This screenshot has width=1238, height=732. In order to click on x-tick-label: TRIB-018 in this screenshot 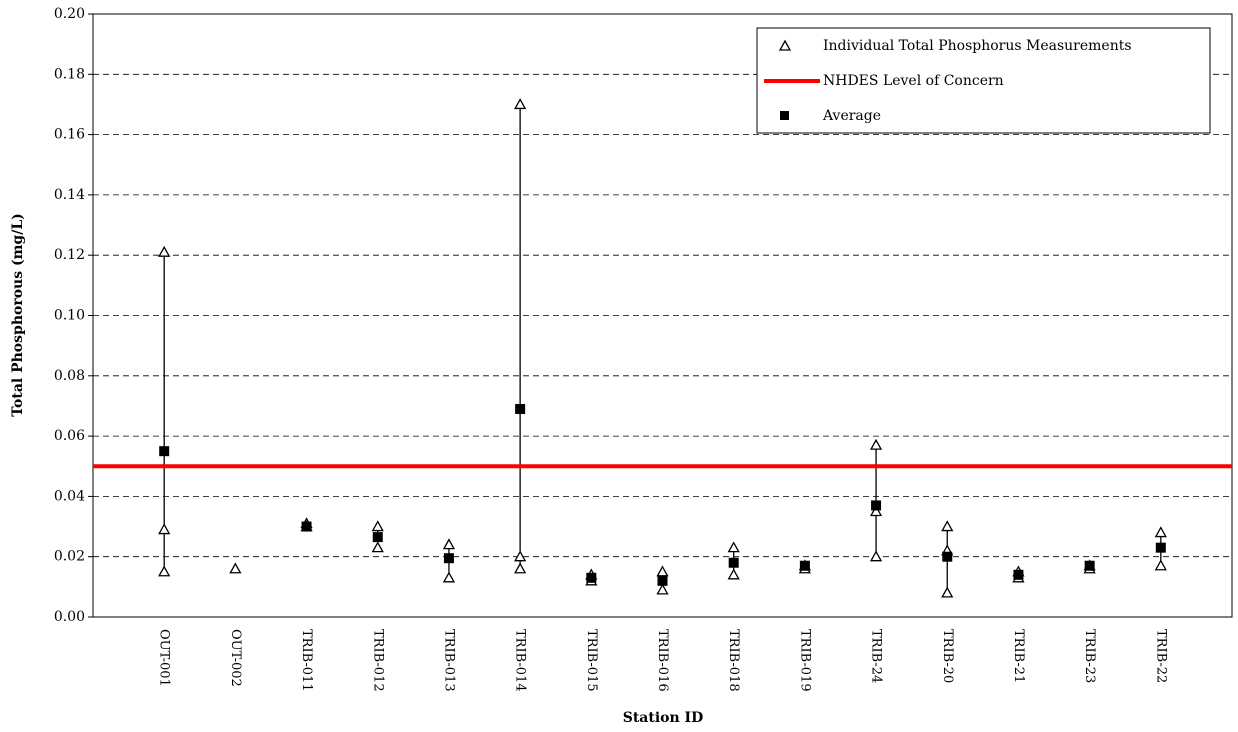, I will do `click(733, 660)`.